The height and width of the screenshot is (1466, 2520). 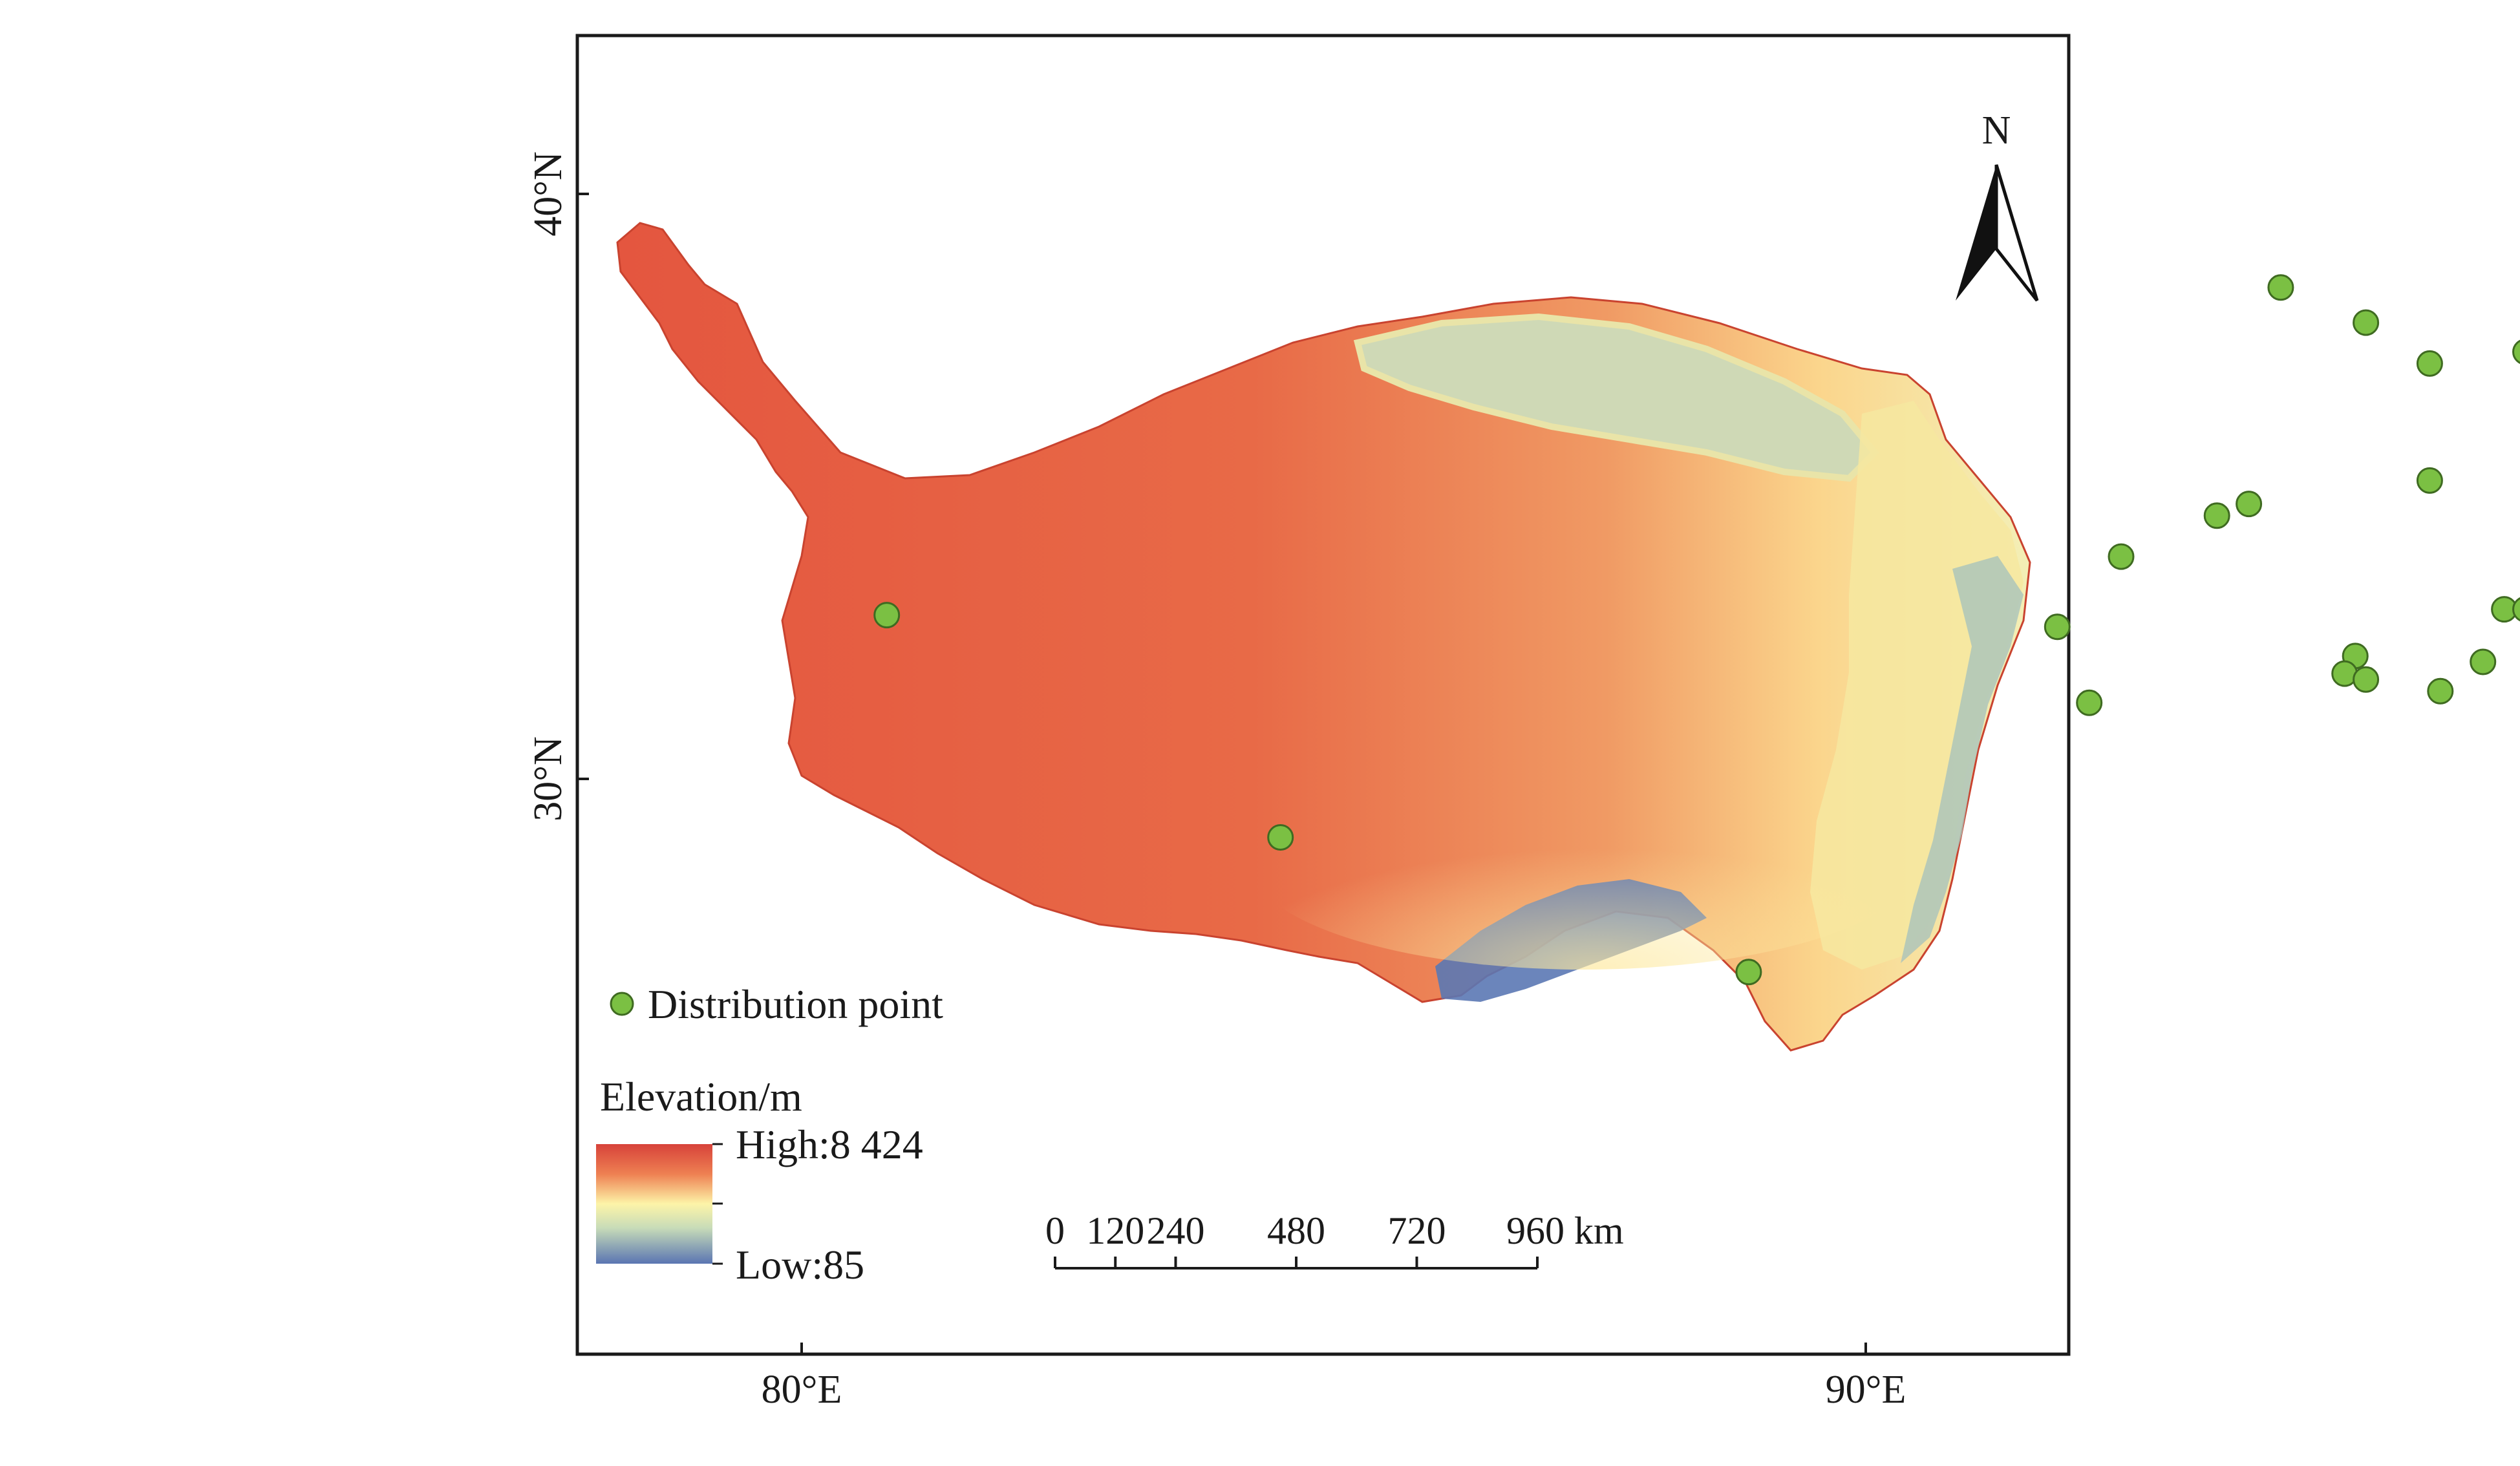 I want to click on scale-bar-label: 0, so click(x=1055, y=1231).